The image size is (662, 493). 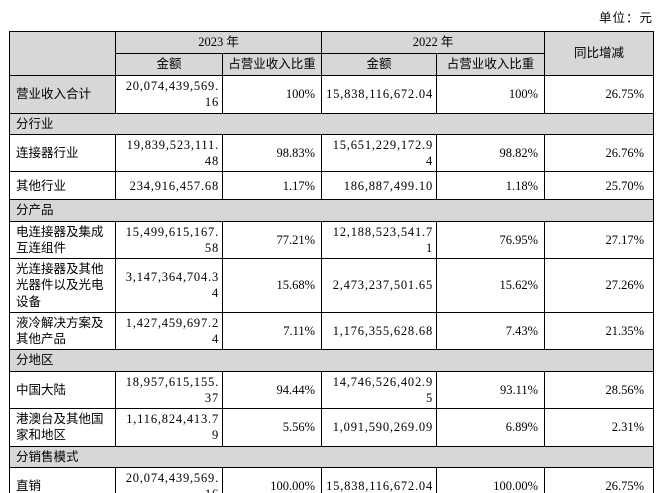 I want to click on share-2022: 98.82%, so click(x=491, y=153).